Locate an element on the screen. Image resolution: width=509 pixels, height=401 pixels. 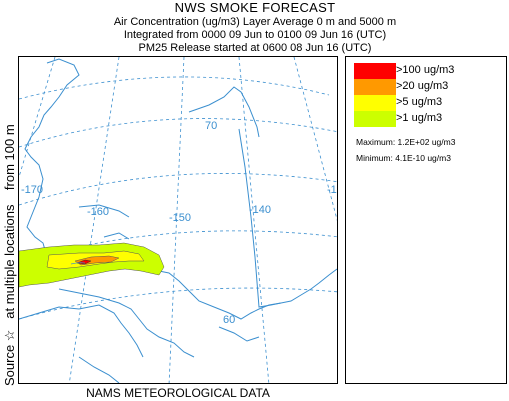
lon-label-170: -170 is located at coordinates (32, 190).